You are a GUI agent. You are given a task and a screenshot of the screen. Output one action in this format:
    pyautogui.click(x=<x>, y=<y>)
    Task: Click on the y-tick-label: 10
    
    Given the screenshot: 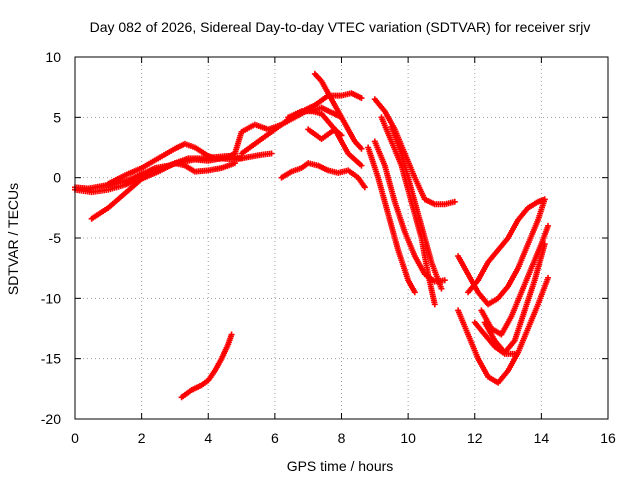 What is the action you would take?
    pyautogui.click(x=53, y=57)
    